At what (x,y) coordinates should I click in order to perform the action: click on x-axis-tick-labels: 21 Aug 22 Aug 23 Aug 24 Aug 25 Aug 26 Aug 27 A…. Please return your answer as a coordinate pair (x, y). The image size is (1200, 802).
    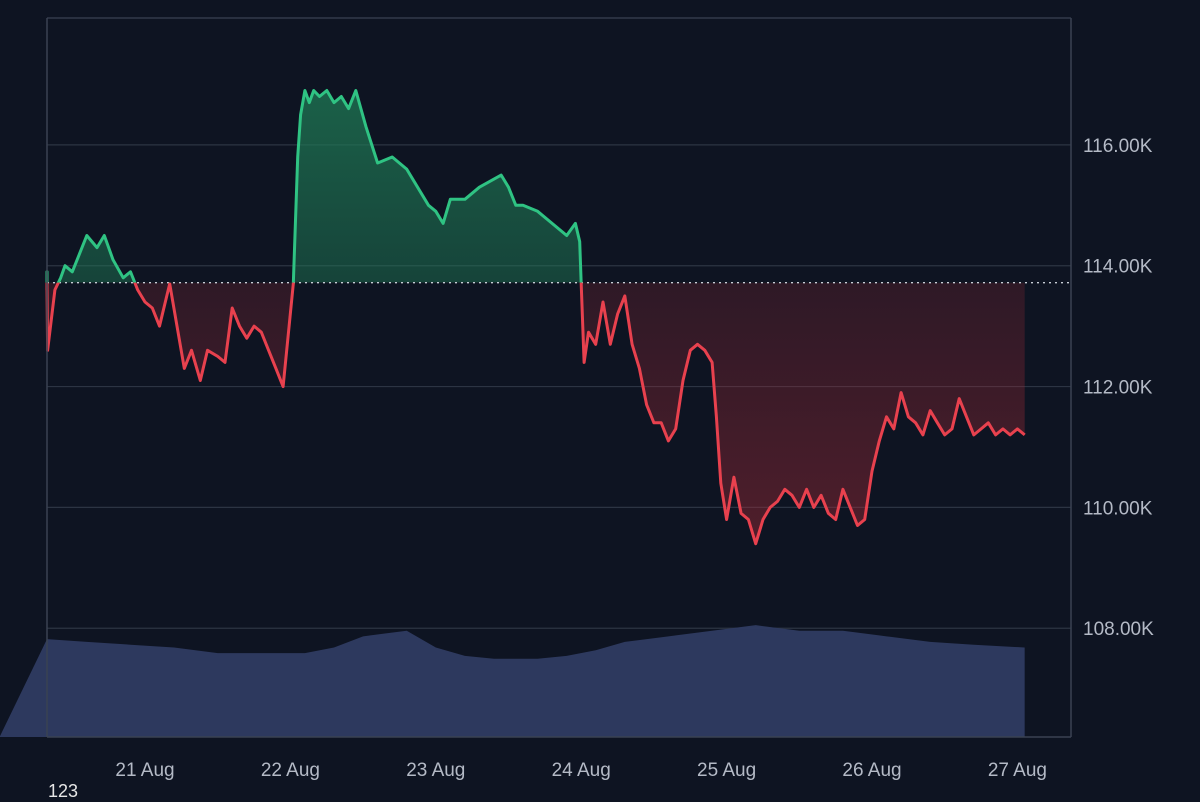
    Looking at the image, I should click on (581, 770).